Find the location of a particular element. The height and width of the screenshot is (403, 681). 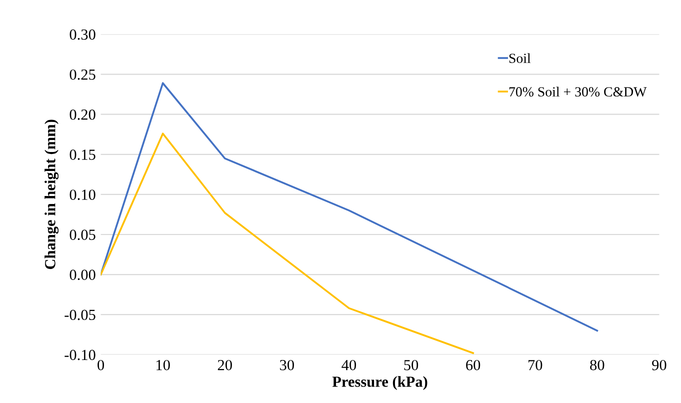

x-tick-label: 20 is located at coordinates (225, 365).